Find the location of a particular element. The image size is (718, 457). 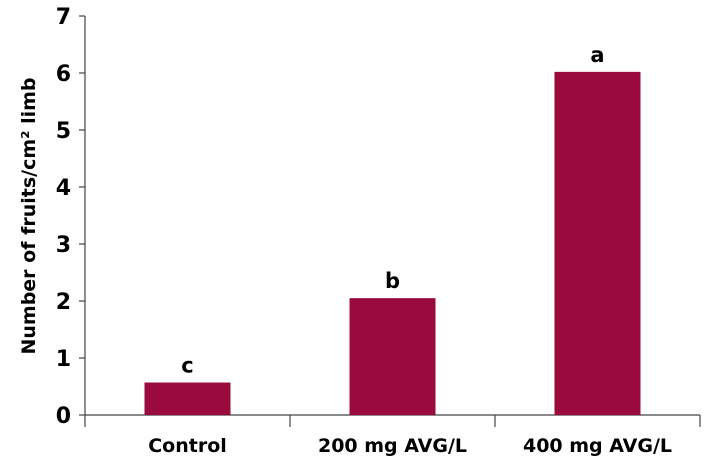

bar-data-label: c is located at coordinates (187, 366).